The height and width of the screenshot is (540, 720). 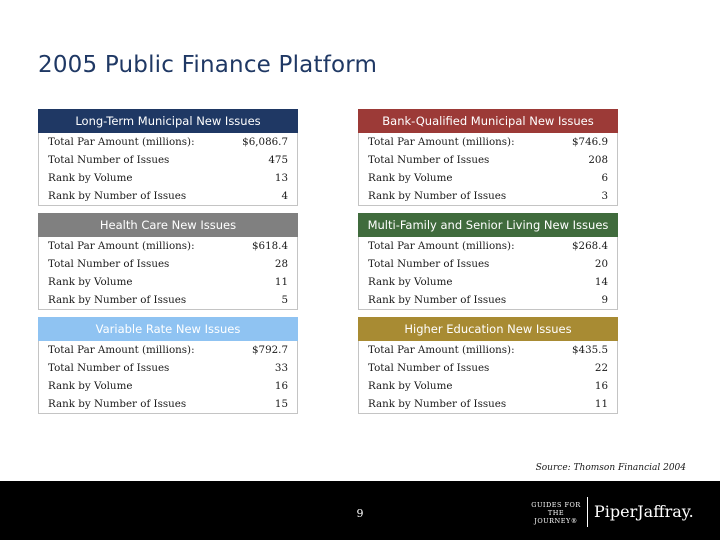 What do you see at coordinates (168, 282) in the screenshot?
I see `table-row: Rank by Volume 11` at bounding box center [168, 282].